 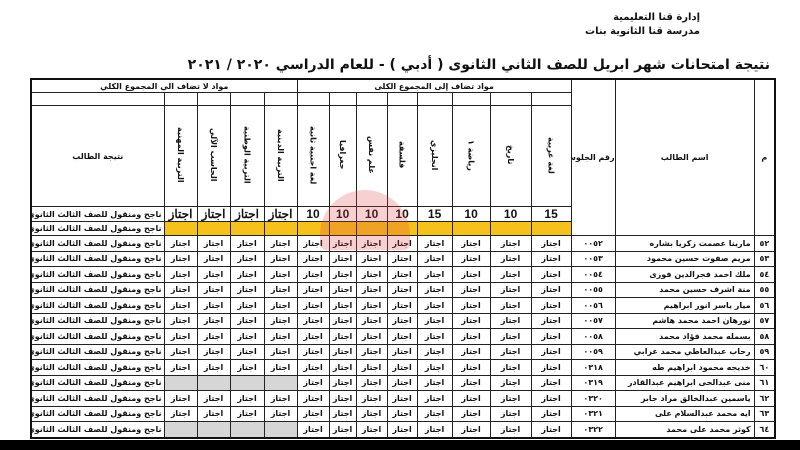 What do you see at coordinates (684, 413) in the screenshot?
I see `student-name: ايه محمد عبدالسلام على` at bounding box center [684, 413].